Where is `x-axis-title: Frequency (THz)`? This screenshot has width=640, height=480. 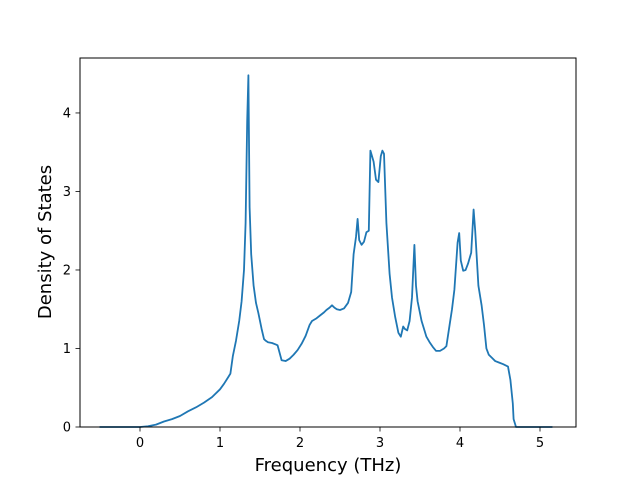 x-axis-title: Frequency (THz) is located at coordinates (328, 465).